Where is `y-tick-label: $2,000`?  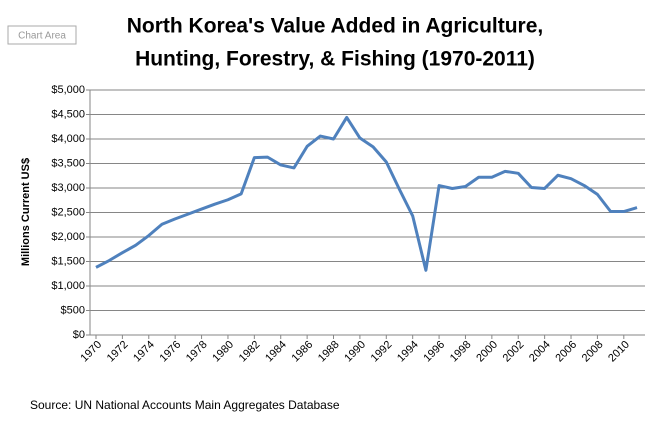
y-tick-label: $2,000 is located at coordinates (68, 237).